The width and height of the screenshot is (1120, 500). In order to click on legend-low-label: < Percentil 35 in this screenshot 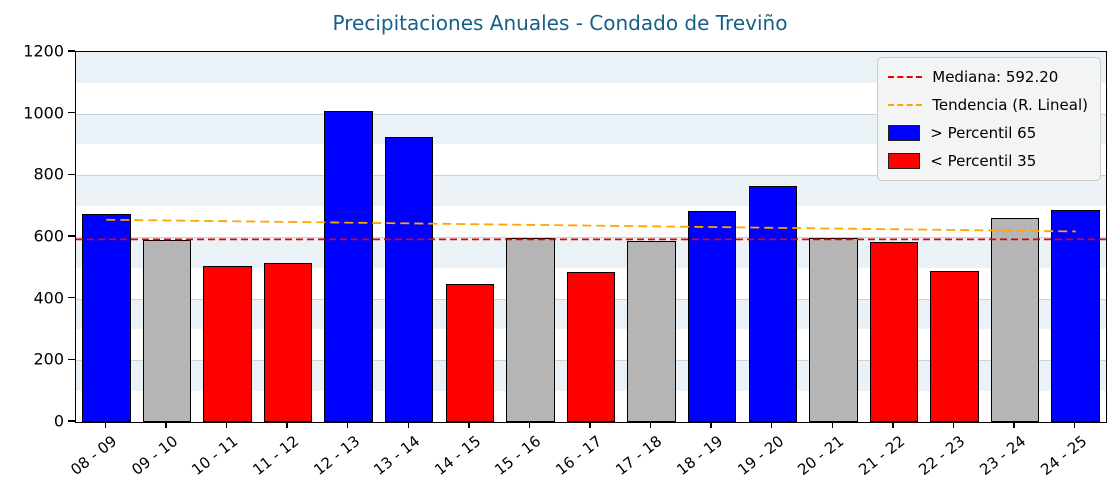, I will do `click(983, 161)`.